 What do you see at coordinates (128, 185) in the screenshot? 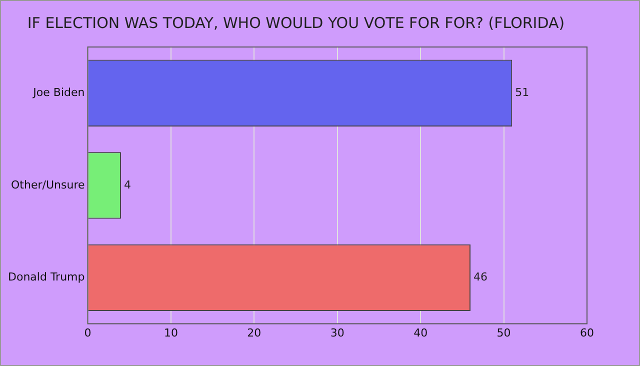
I see `data-label: 4` at bounding box center [128, 185].